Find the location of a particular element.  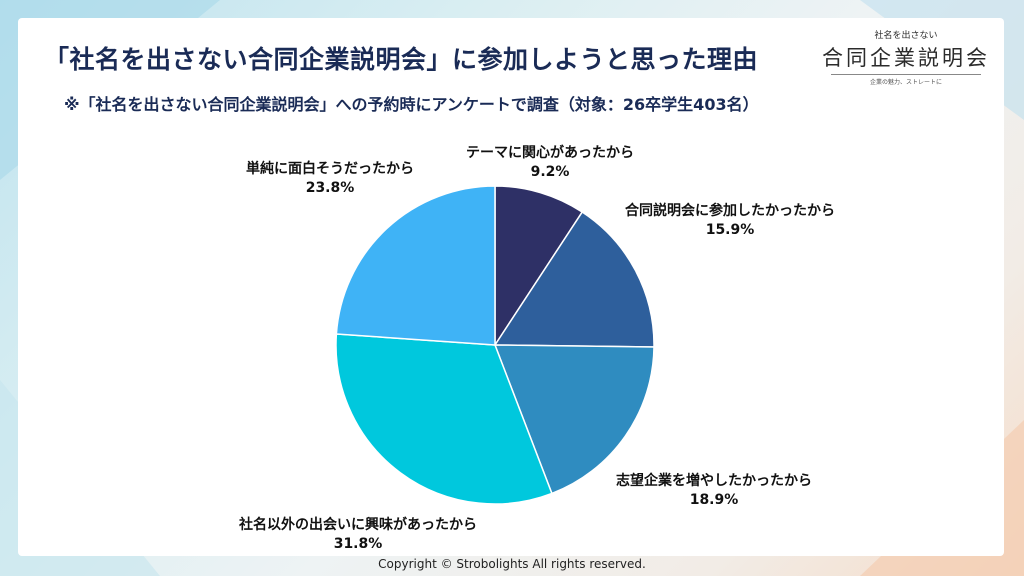

slice-label-value: 23.8% is located at coordinates (330, 188).